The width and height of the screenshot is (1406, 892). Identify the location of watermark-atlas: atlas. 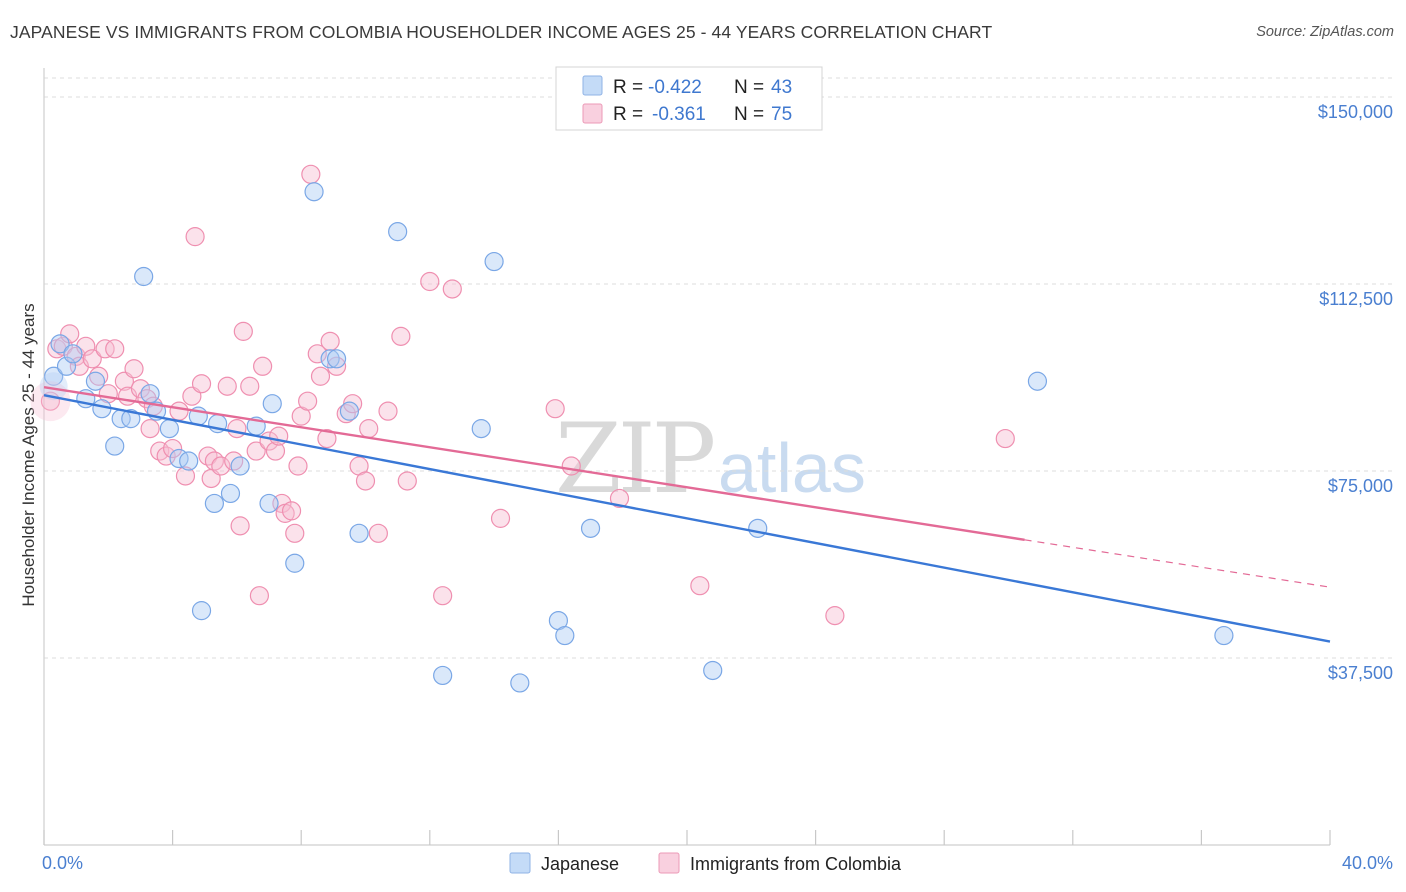
(792, 468).